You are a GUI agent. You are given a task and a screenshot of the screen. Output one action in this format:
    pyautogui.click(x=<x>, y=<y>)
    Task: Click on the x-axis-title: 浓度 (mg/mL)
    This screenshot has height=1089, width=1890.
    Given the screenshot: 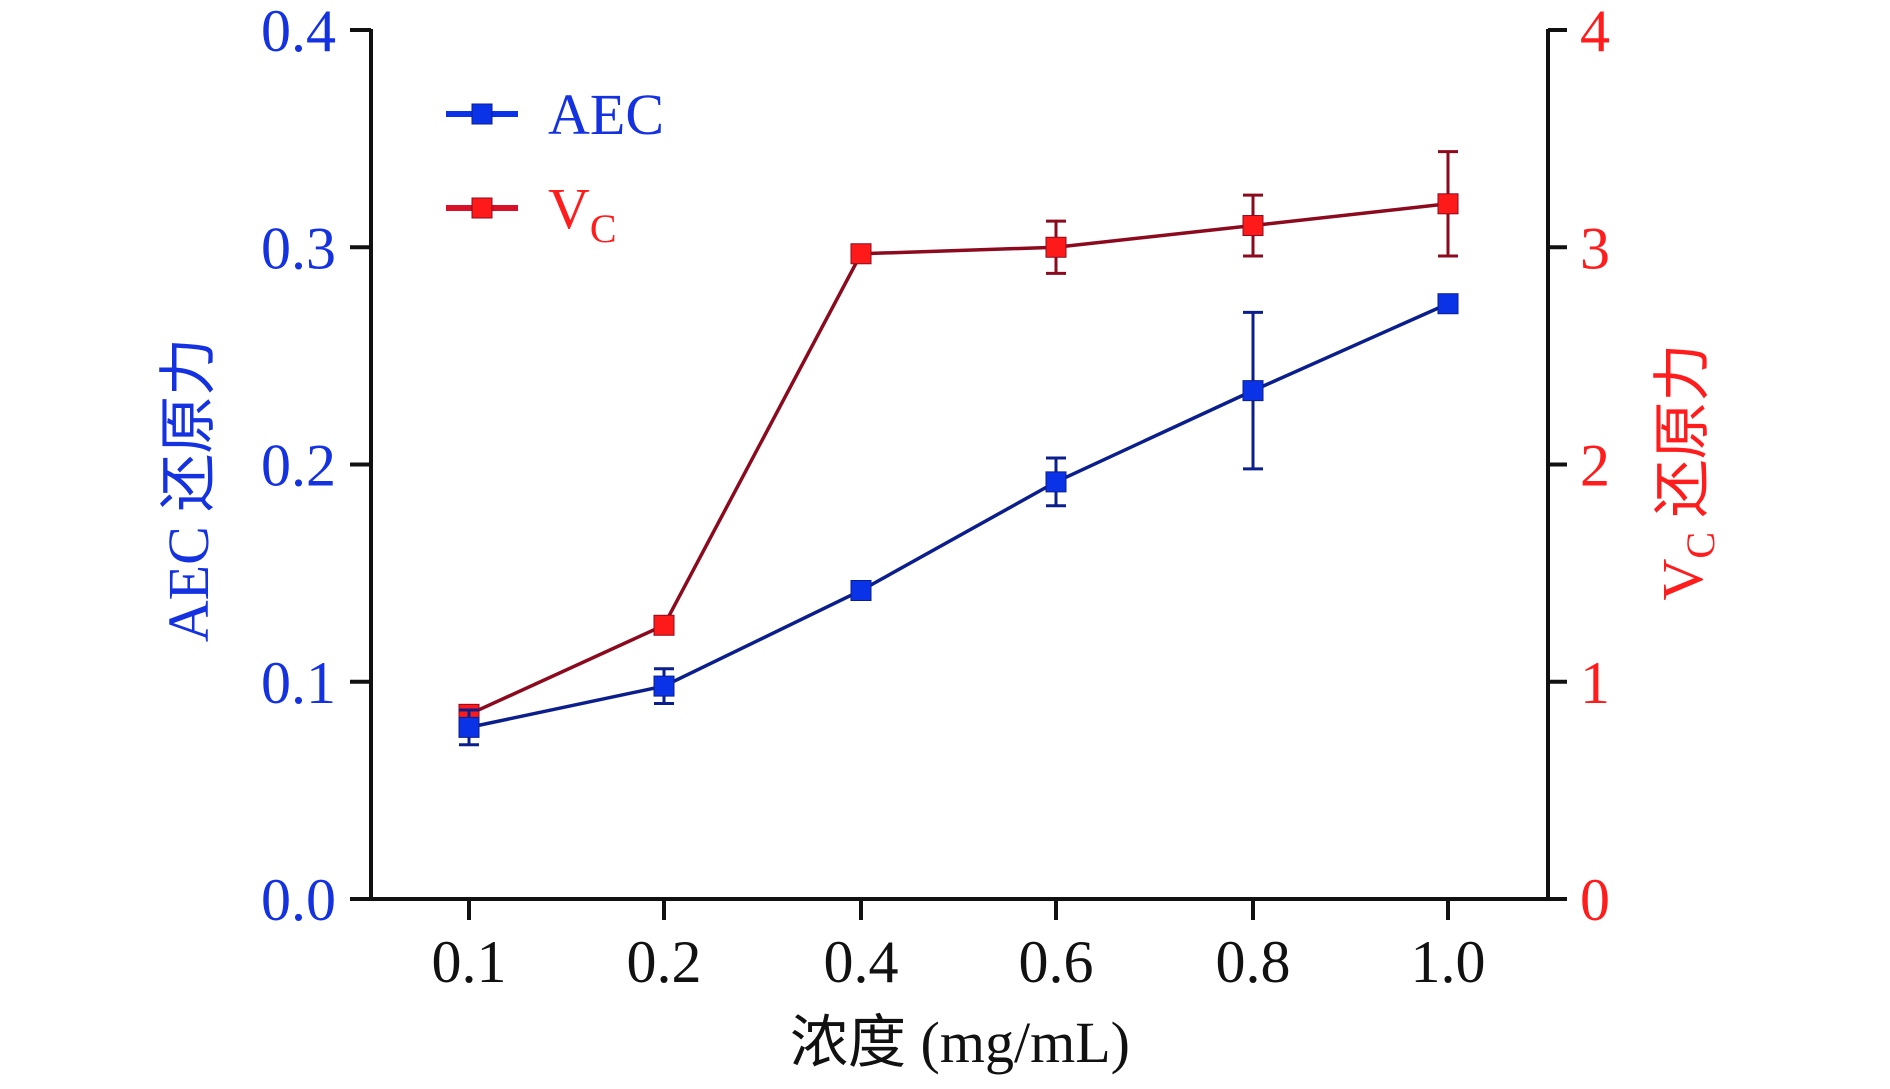 What is the action you would take?
    pyautogui.click(x=960, y=1042)
    